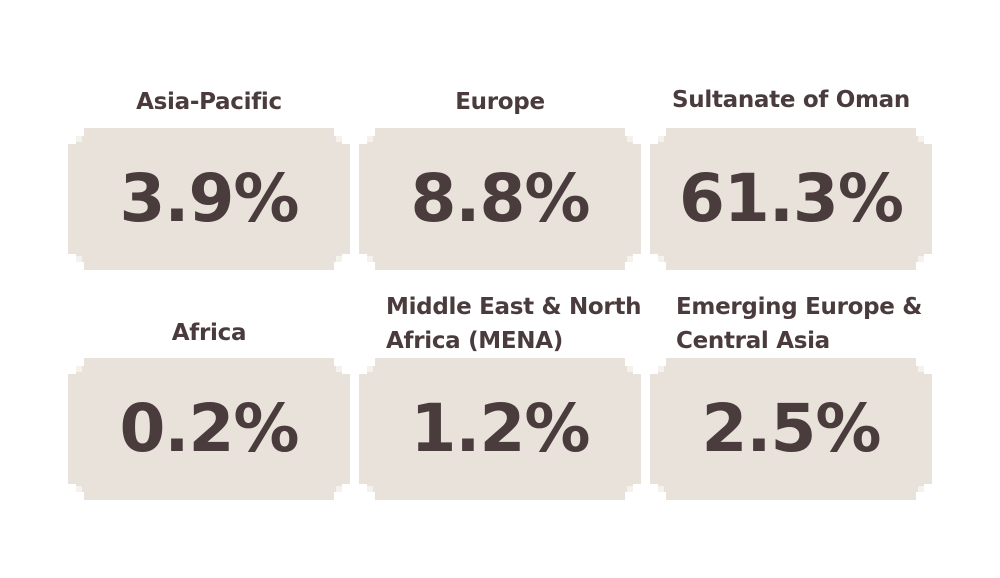 The width and height of the screenshot is (1000, 578). I want to click on region-value: 8.8%, so click(500, 198).